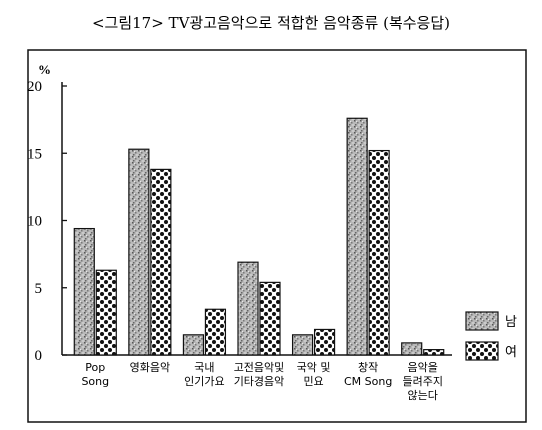 This screenshot has width=542, height=430. I want to click on legend: 남여, so click(491, 336).